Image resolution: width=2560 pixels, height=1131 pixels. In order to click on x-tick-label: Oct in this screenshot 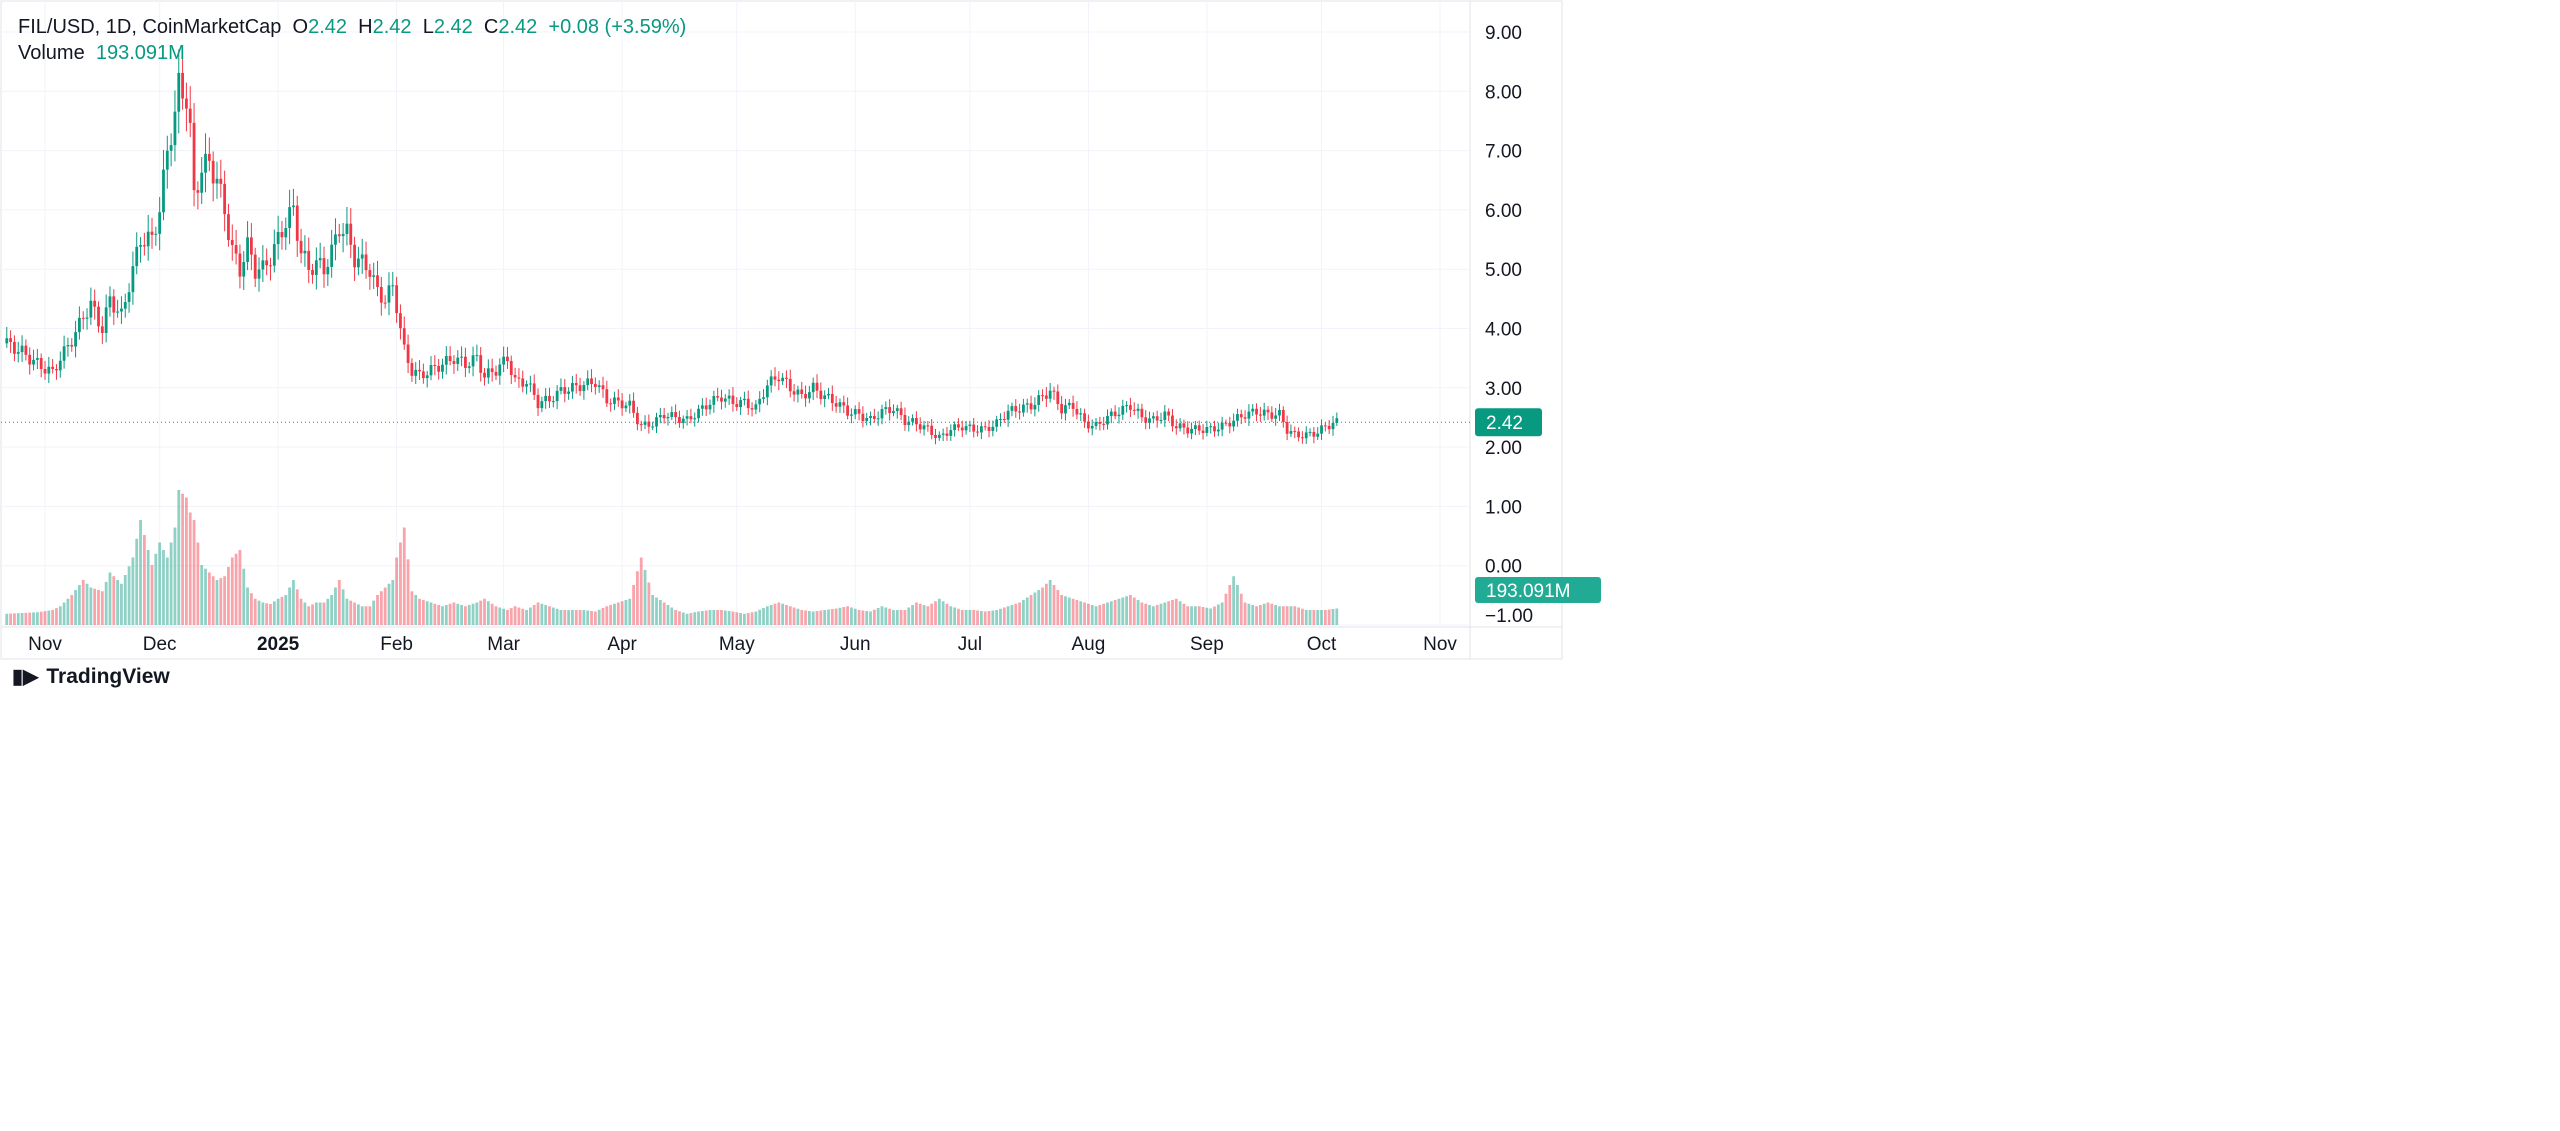, I will do `click(1322, 644)`.